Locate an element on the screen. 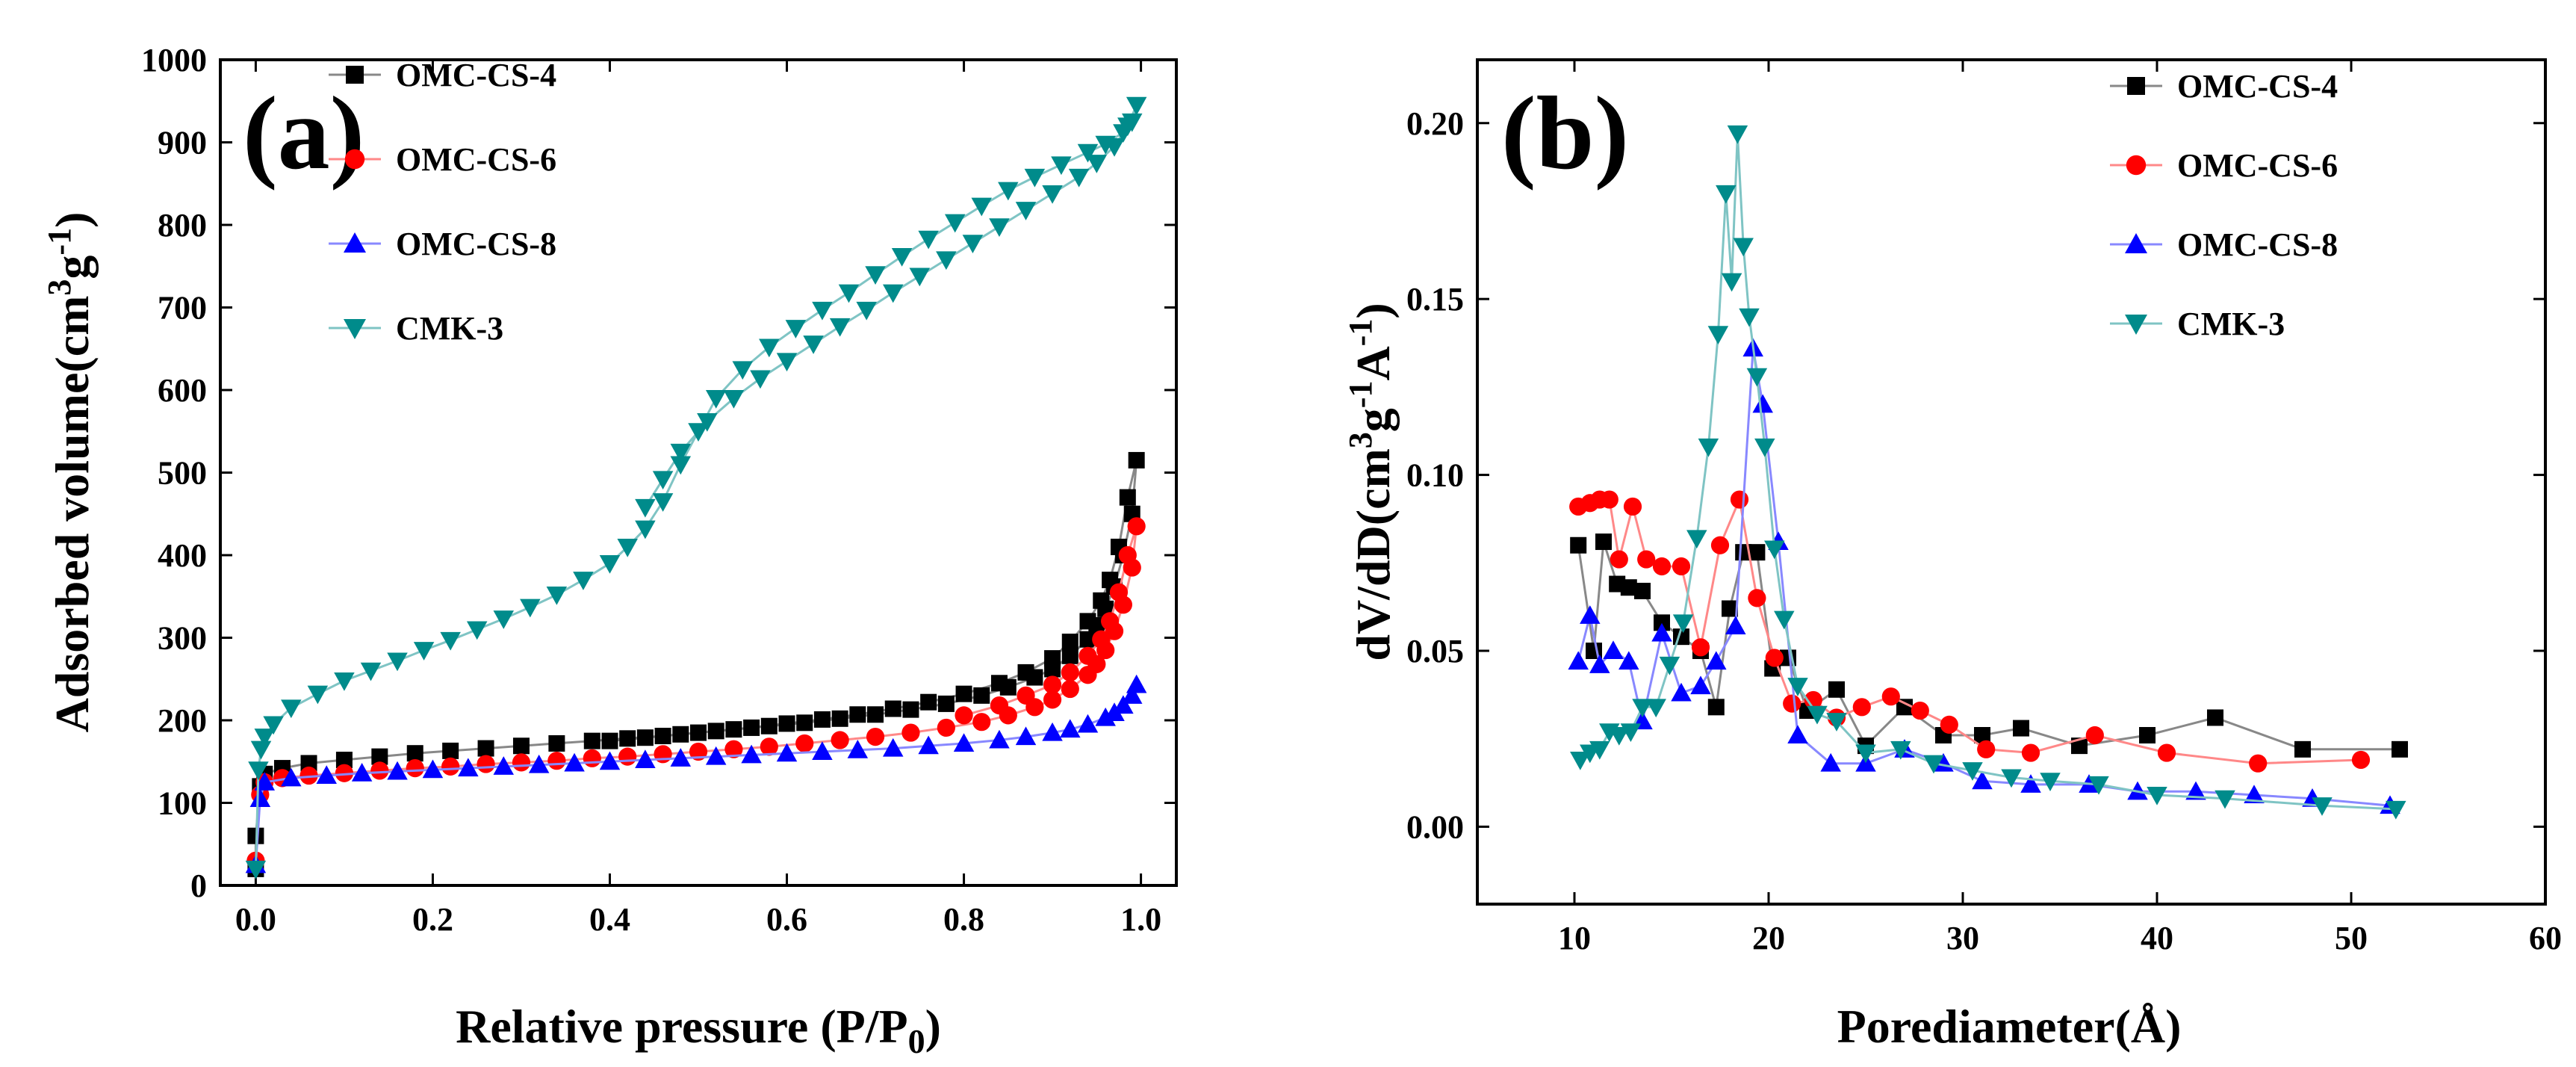 This screenshot has height=1067, width=2576. legend-item: CMK-3 is located at coordinates (416, 328).